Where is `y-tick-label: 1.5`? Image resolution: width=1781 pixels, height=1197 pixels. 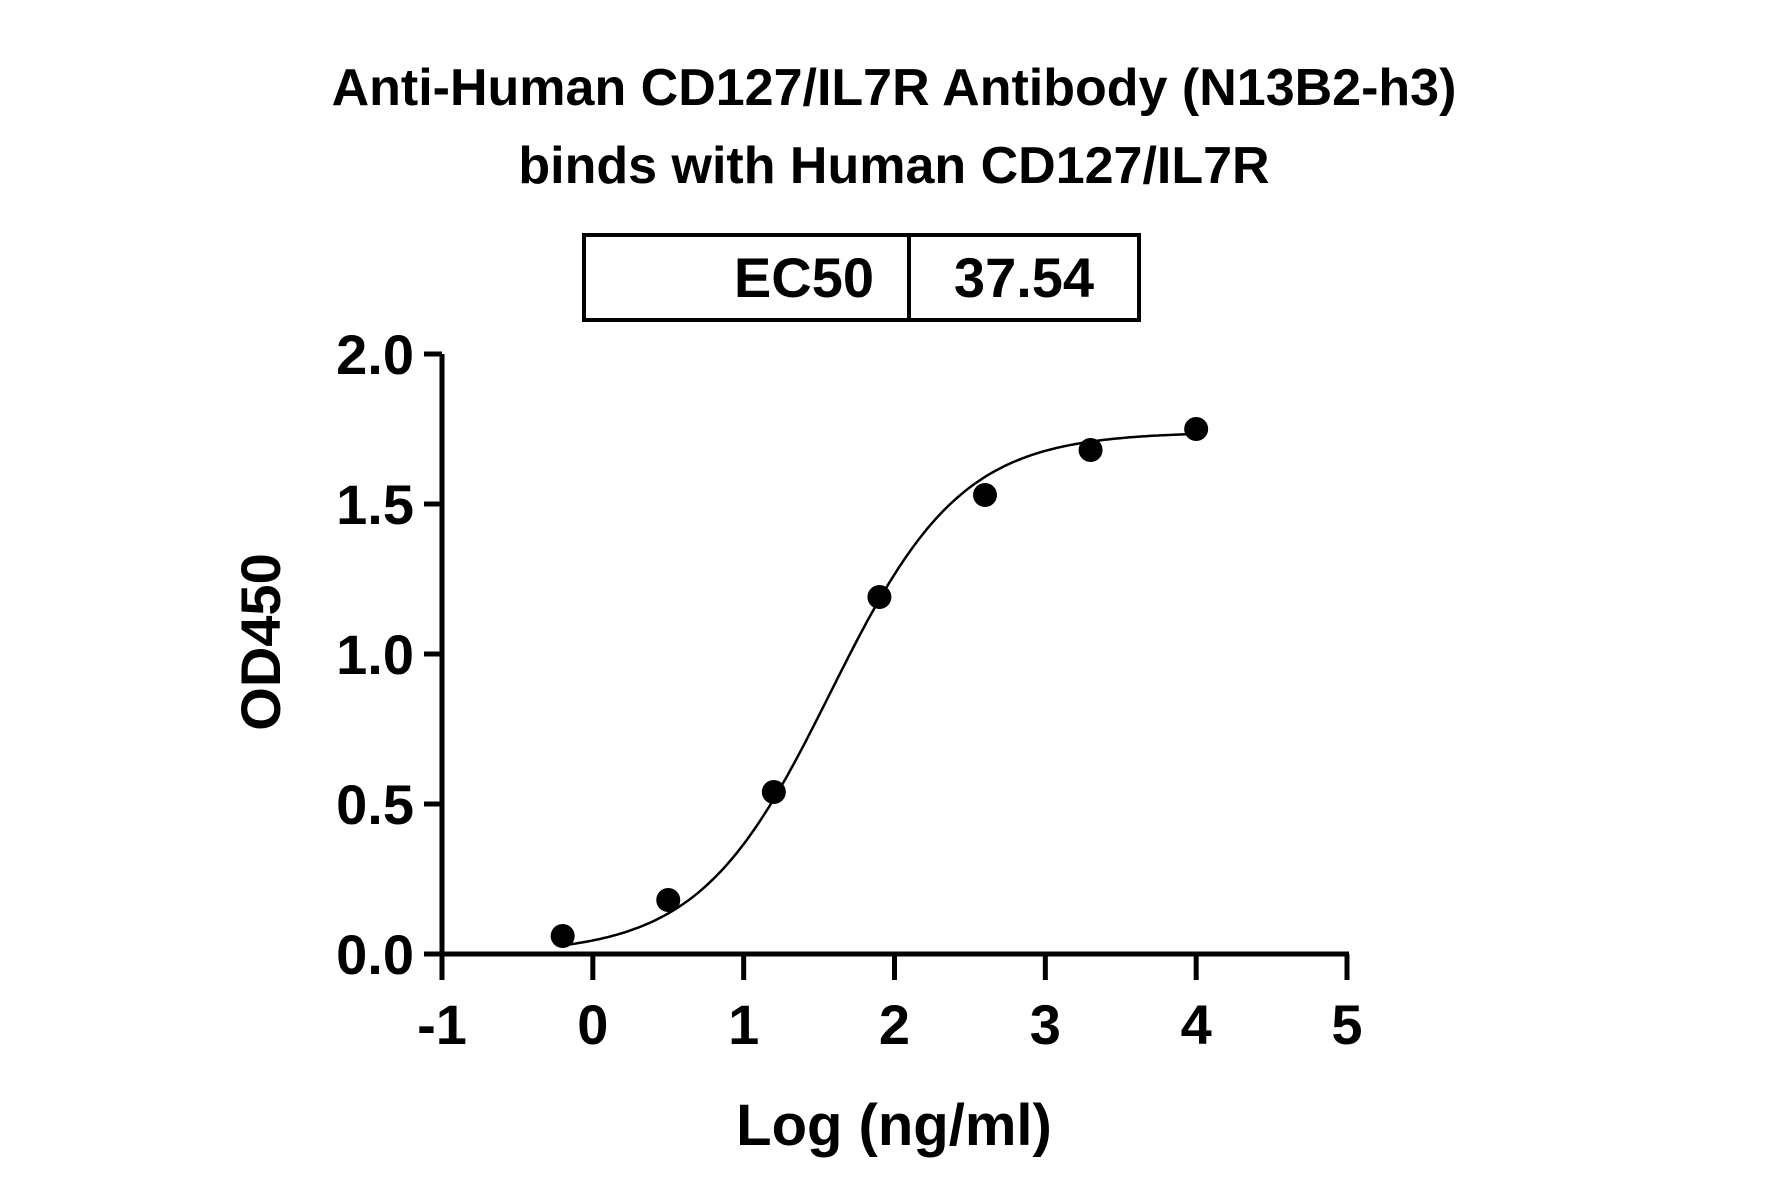
y-tick-label: 1.5 is located at coordinates (375, 504).